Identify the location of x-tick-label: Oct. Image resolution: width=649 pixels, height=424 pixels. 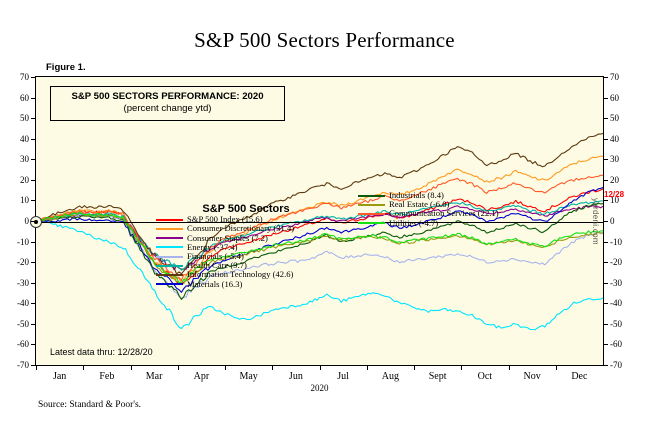
(485, 376).